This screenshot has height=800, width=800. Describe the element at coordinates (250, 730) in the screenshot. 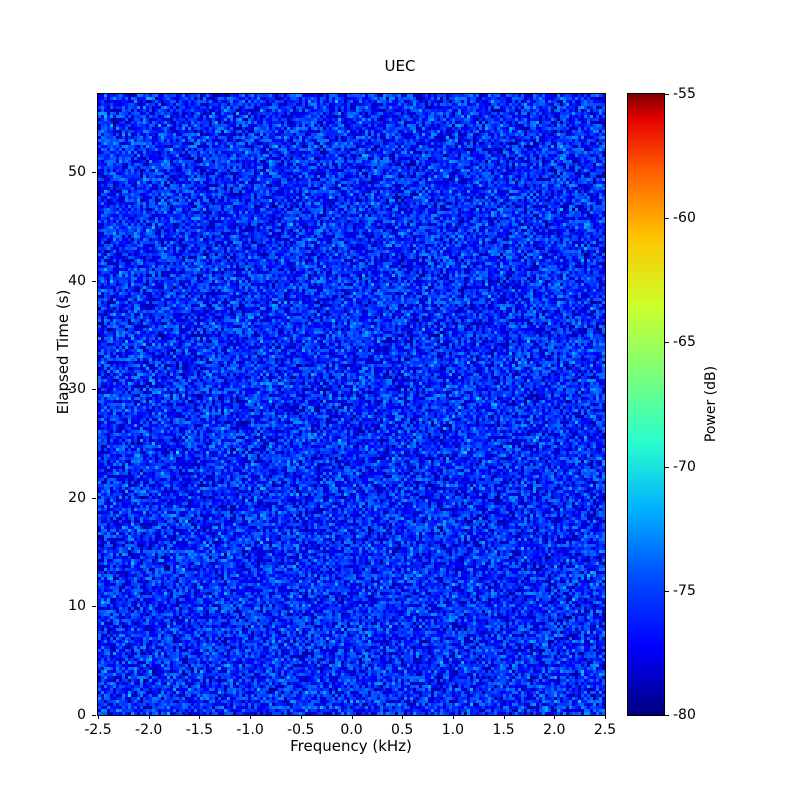

I see `x-tick-label: -1.0` at that location.